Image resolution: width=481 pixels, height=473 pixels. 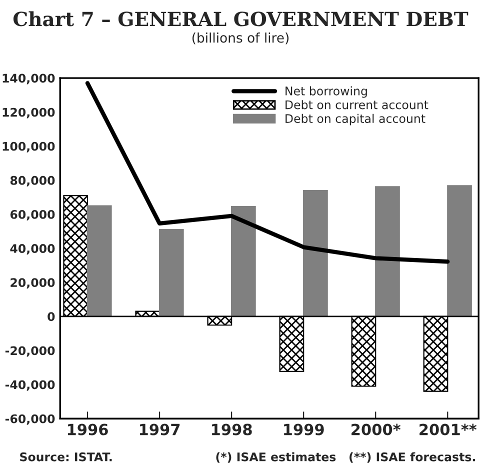 What do you see at coordinates (448, 430) in the screenshot?
I see `x-tick-label: 2001**` at bounding box center [448, 430].